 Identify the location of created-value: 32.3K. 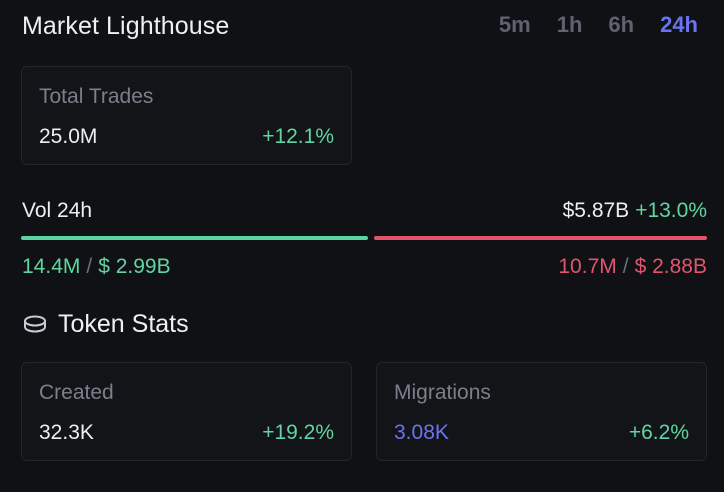
(66, 432).